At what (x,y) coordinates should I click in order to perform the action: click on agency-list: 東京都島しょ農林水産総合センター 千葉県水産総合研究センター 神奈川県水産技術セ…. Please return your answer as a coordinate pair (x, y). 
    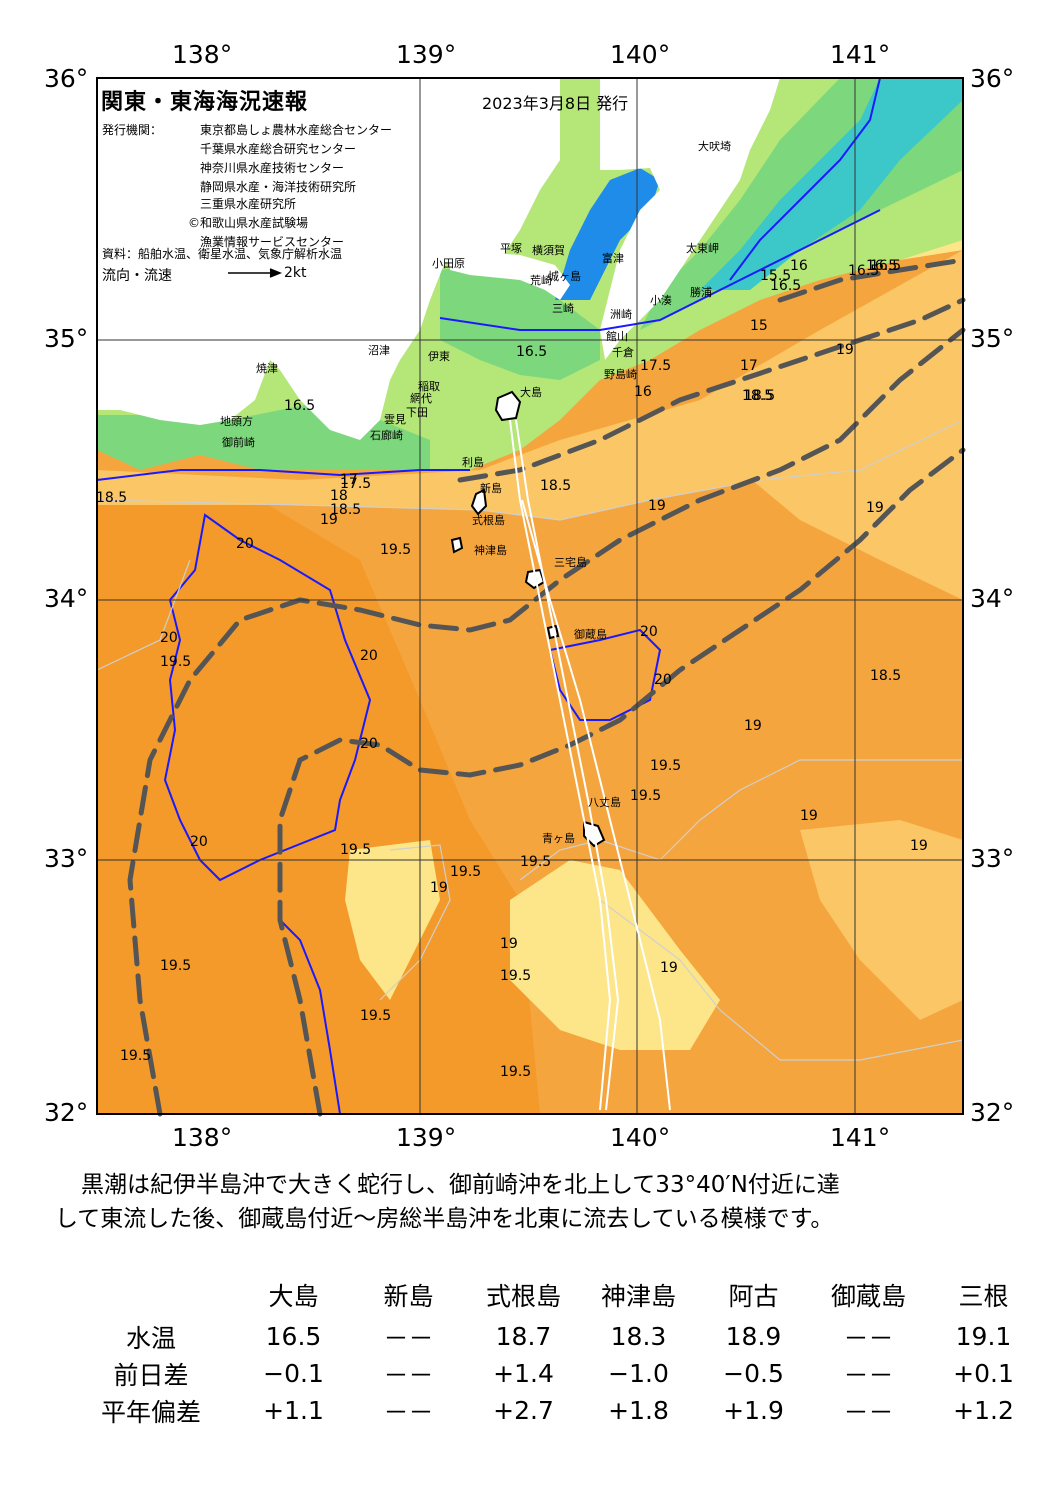
    Looking at the image, I should click on (290, 186).